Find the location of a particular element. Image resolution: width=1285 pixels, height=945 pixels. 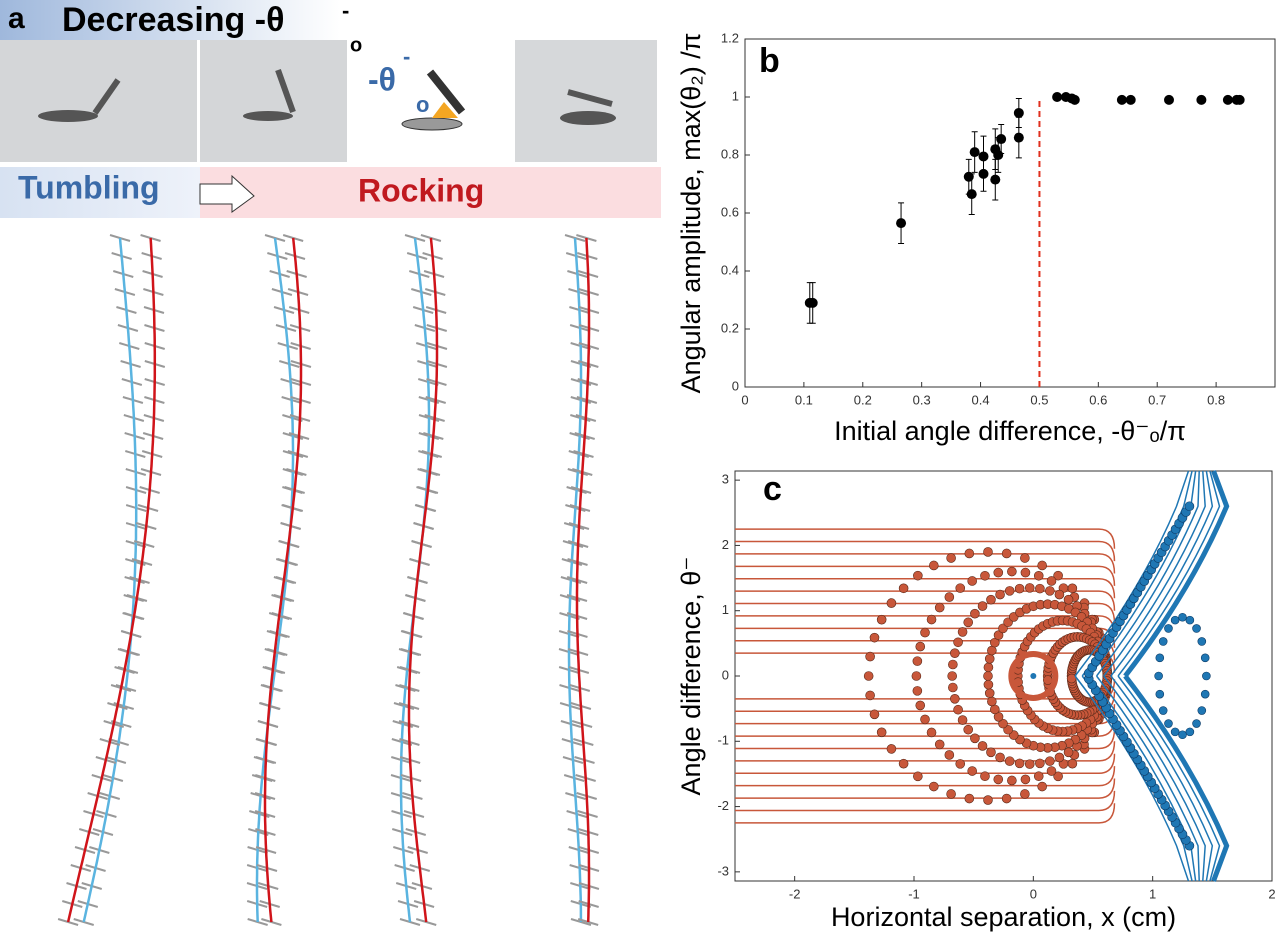

y-tick-label: 0.2 is located at coordinates (730, 327).